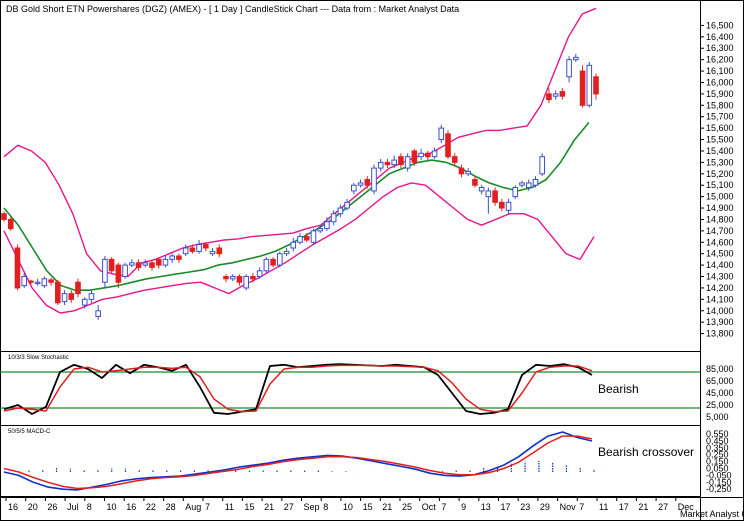 The image size is (744, 526). I want to click on stochastic-tick-label: 25,000, so click(720, 405).